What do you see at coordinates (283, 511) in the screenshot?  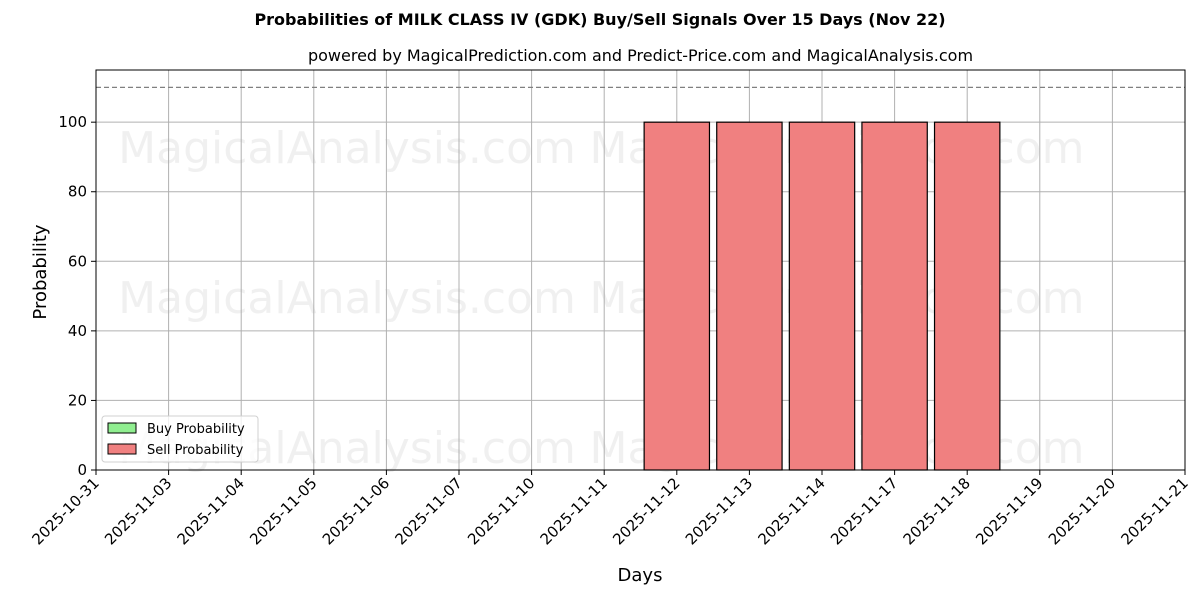 I see `x-tick-label: 2025-11-05` at bounding box center [283, 511].